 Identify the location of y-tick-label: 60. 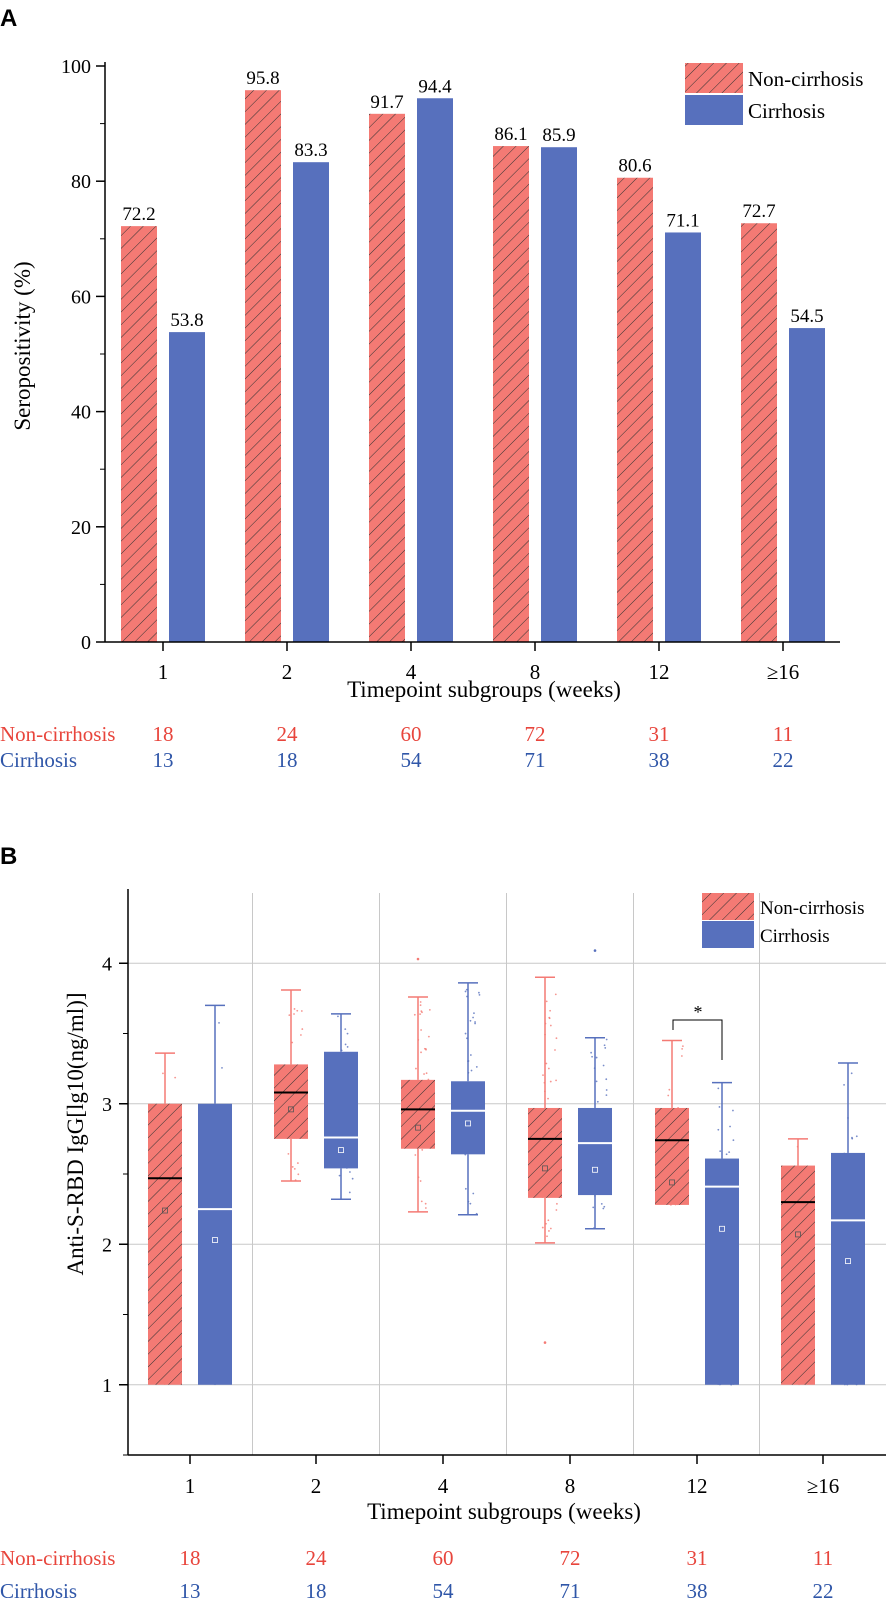
(81, 297).